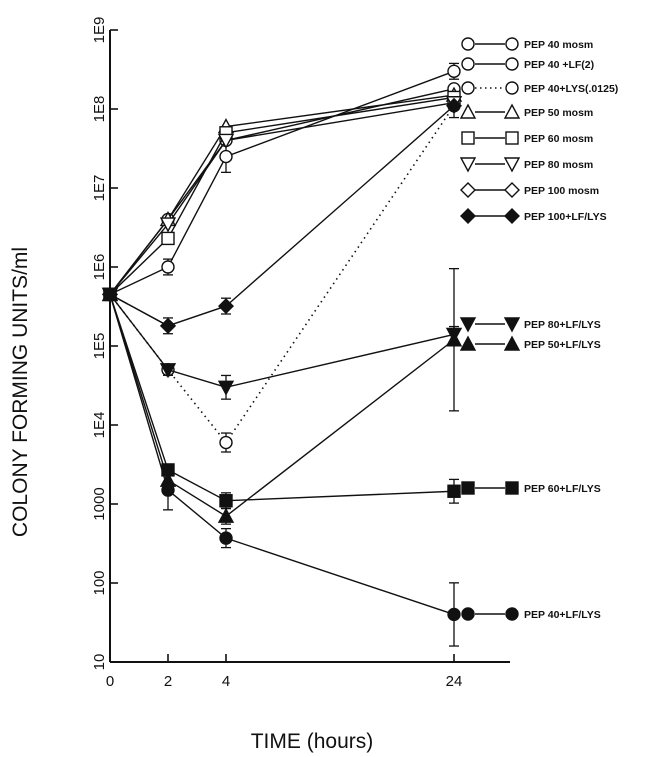  I want to click on x-tick-label: 0, so click(110, 681).